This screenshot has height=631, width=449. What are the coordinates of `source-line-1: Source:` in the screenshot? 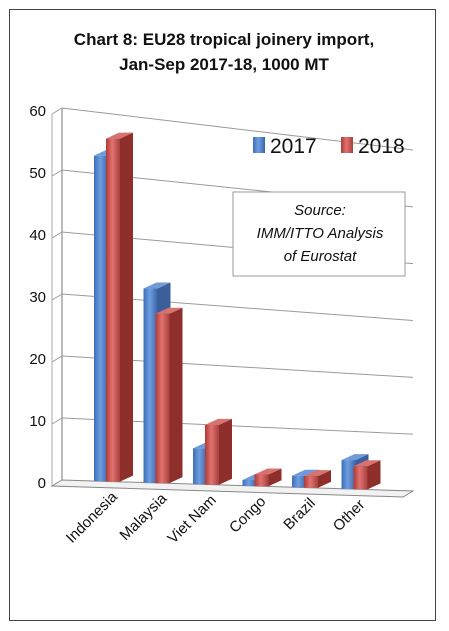 It's located at (320, 210).